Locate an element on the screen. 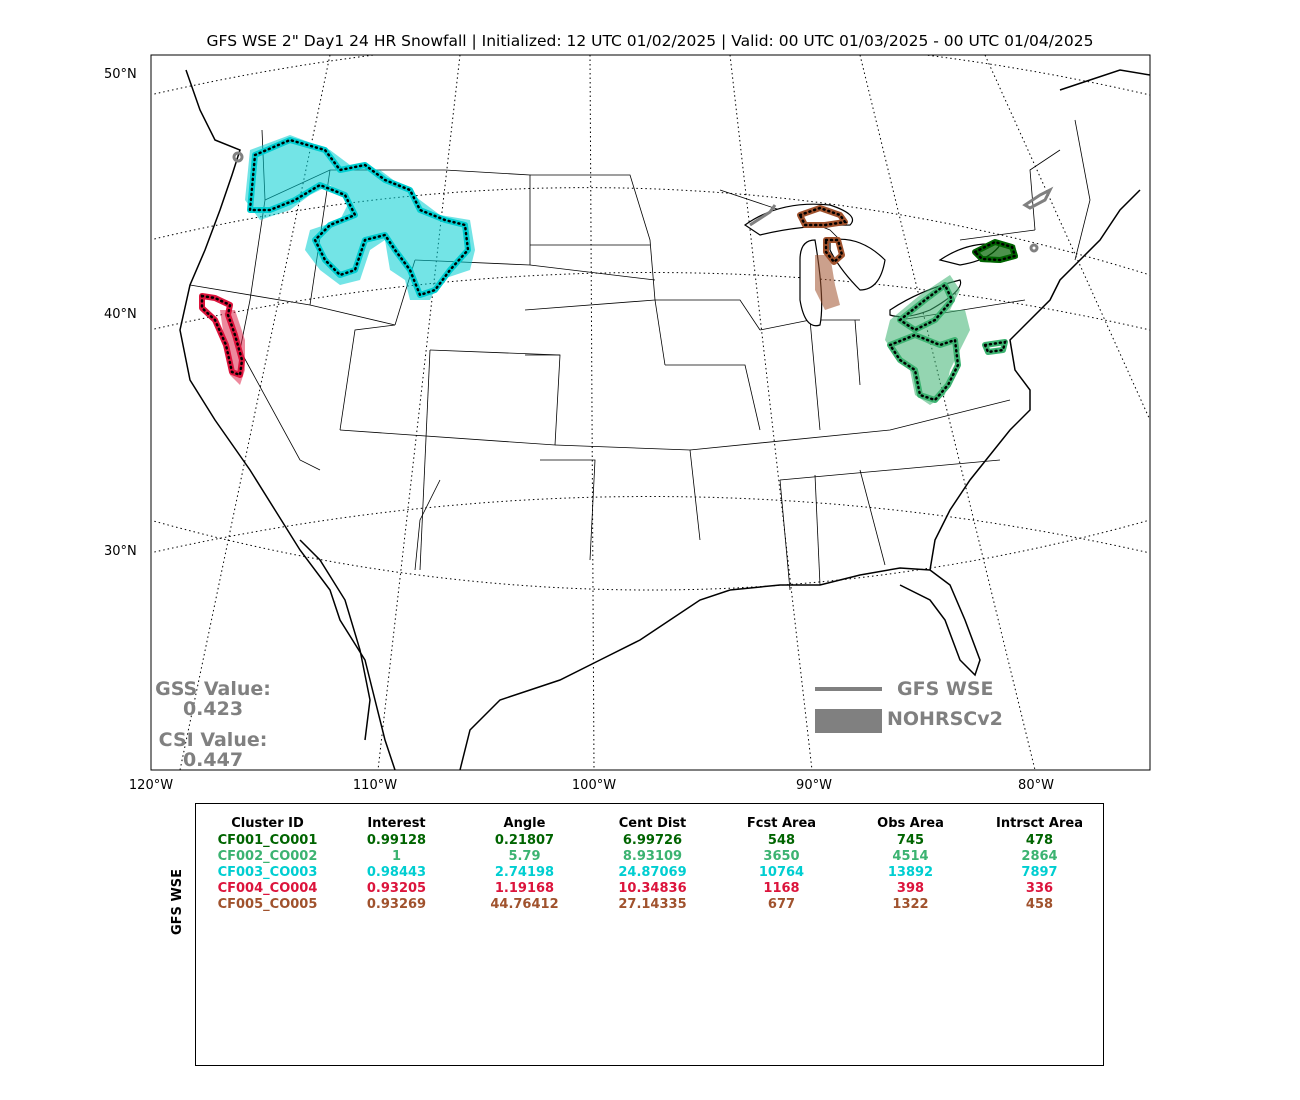  legend-forecast-label: GFS WSE is located at coordinates (945, 689).